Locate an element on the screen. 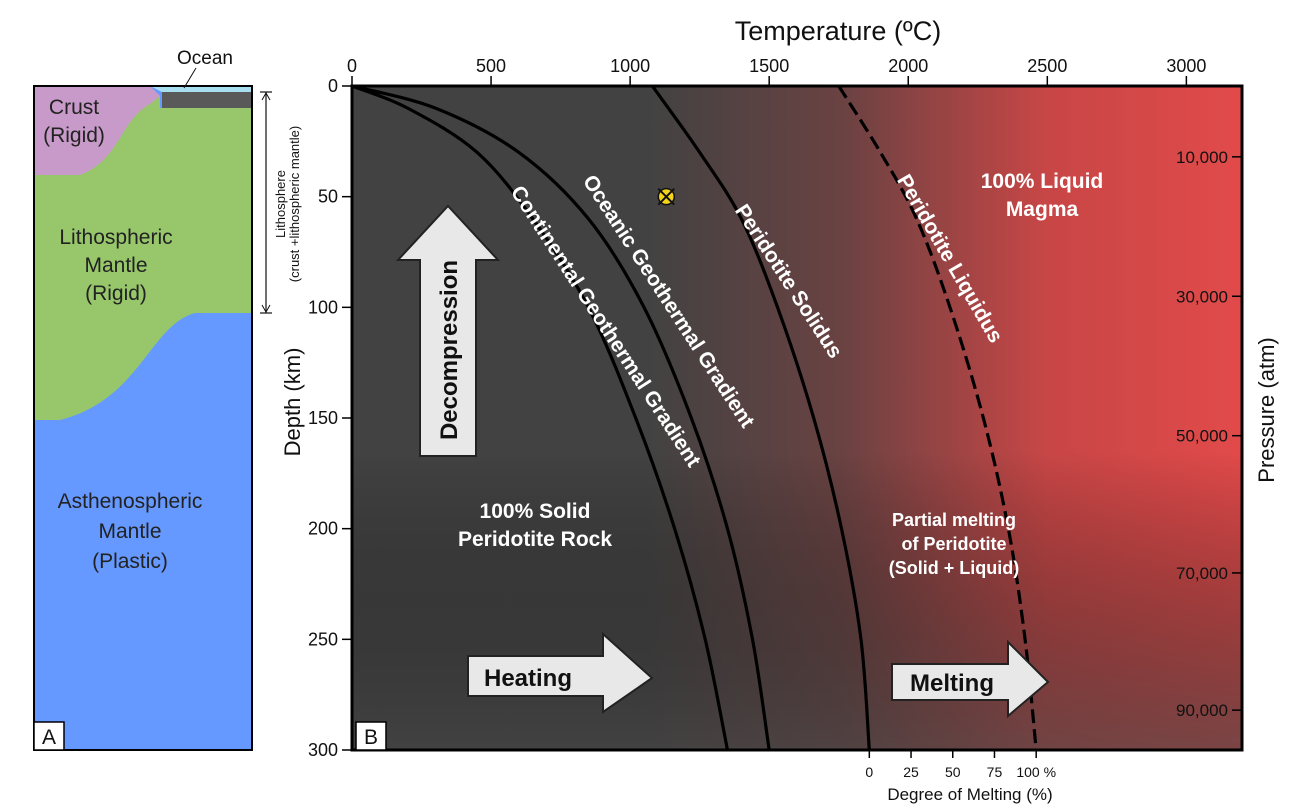 This screenshot has height=811, width=1299. ocean-pointer is located at coordinates (190, 78).